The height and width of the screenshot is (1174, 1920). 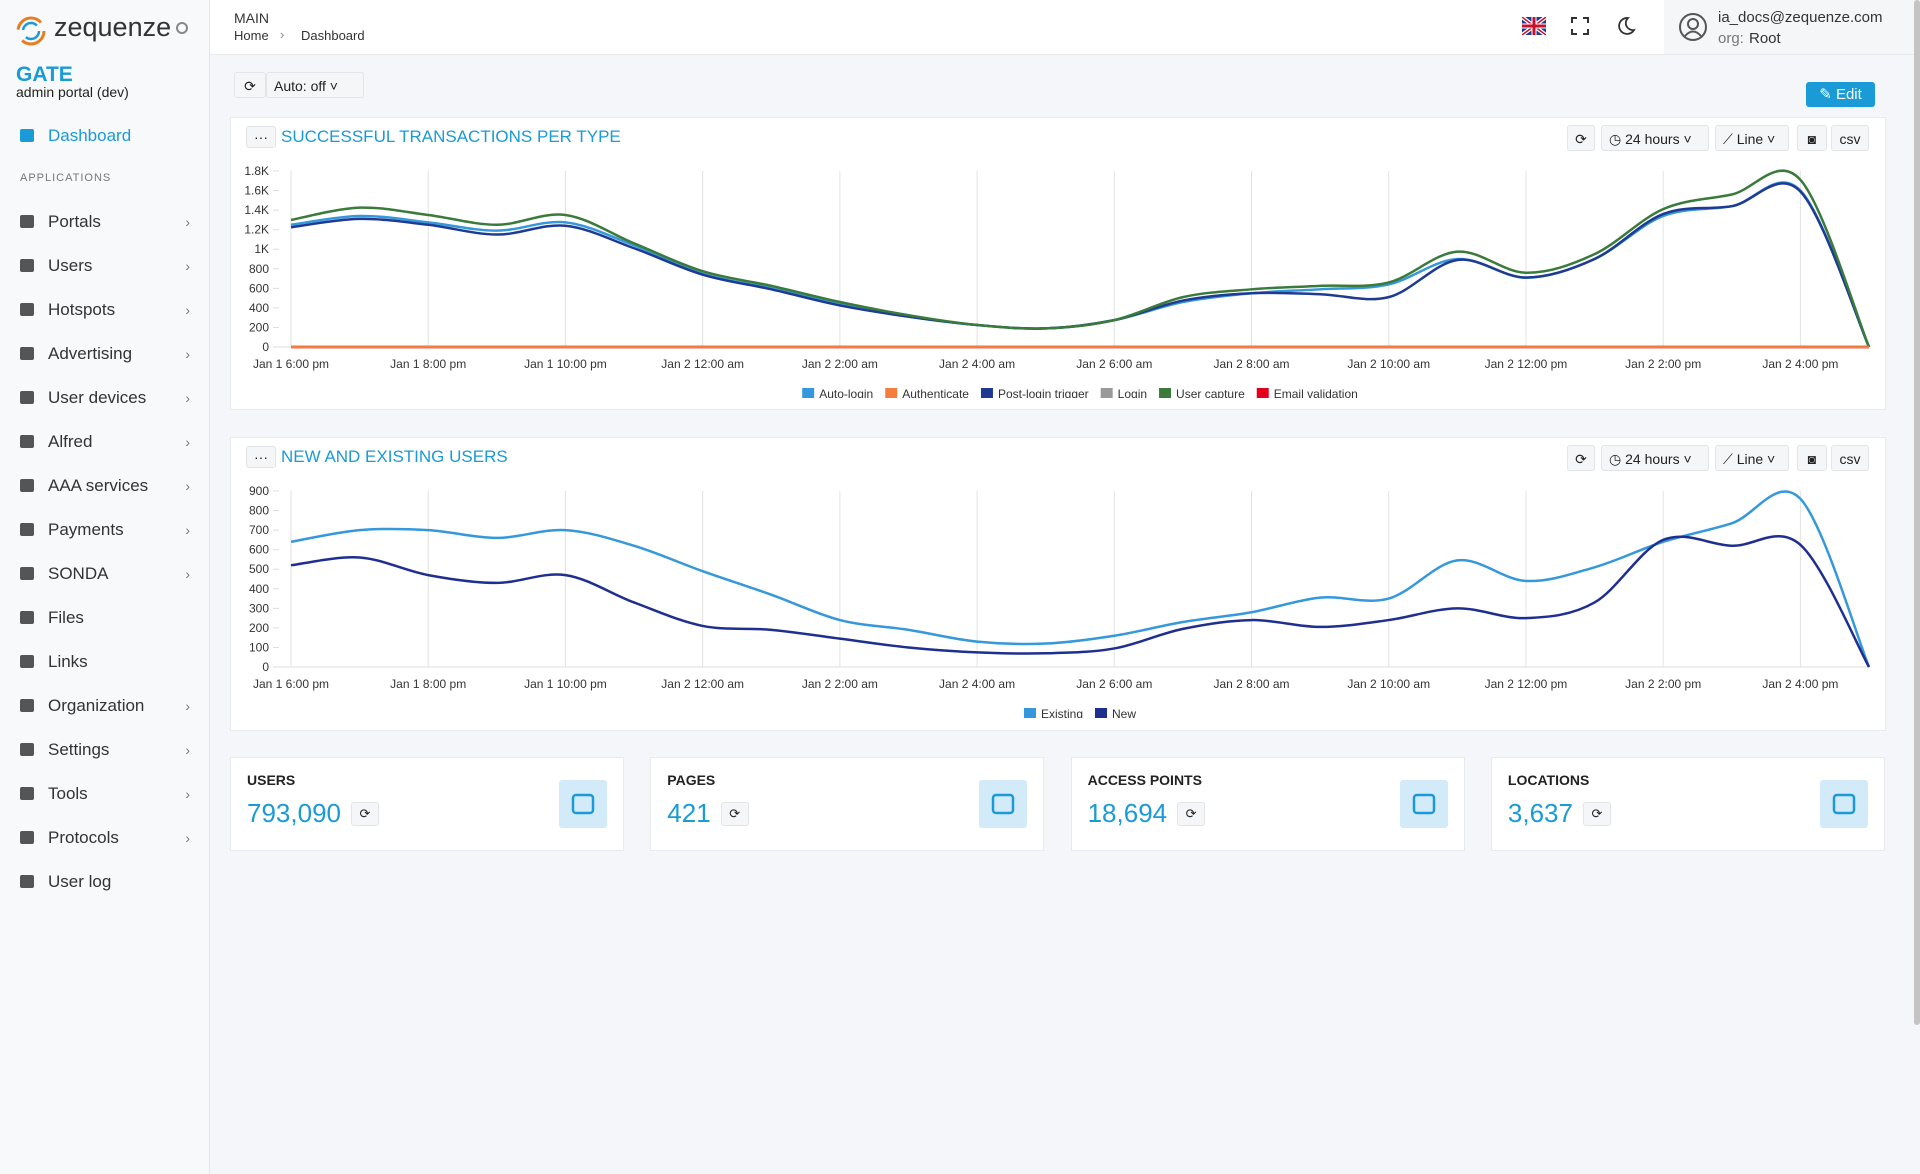 I want to click on nav-item: Alfred ›, so click(x=105, y=442).